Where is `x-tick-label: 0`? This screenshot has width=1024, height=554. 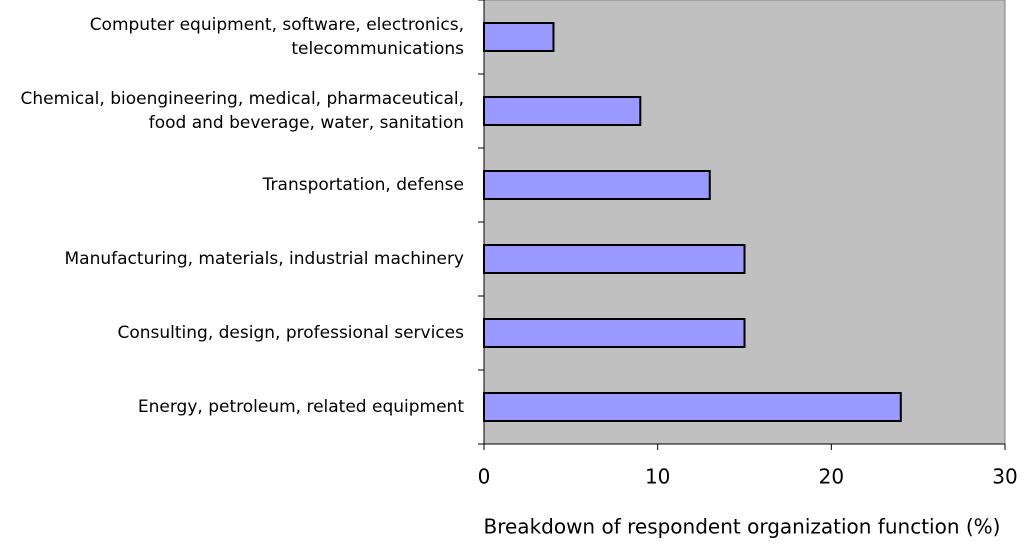 x-tick-label: 0 is located at coordinates (484, 477).